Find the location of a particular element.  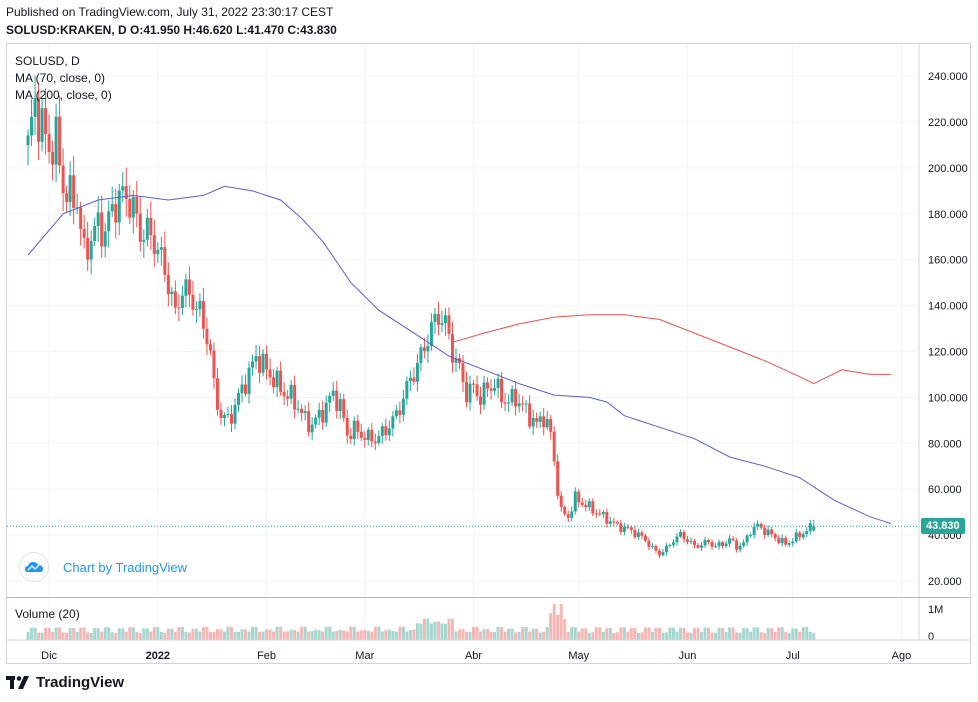

volume-tick-label: 1M is located at coordinates (935, 610).